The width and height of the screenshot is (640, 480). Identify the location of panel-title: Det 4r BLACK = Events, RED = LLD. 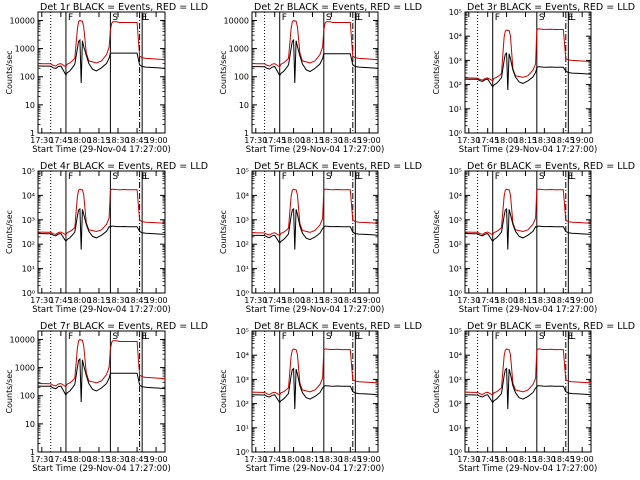
(124, 166).